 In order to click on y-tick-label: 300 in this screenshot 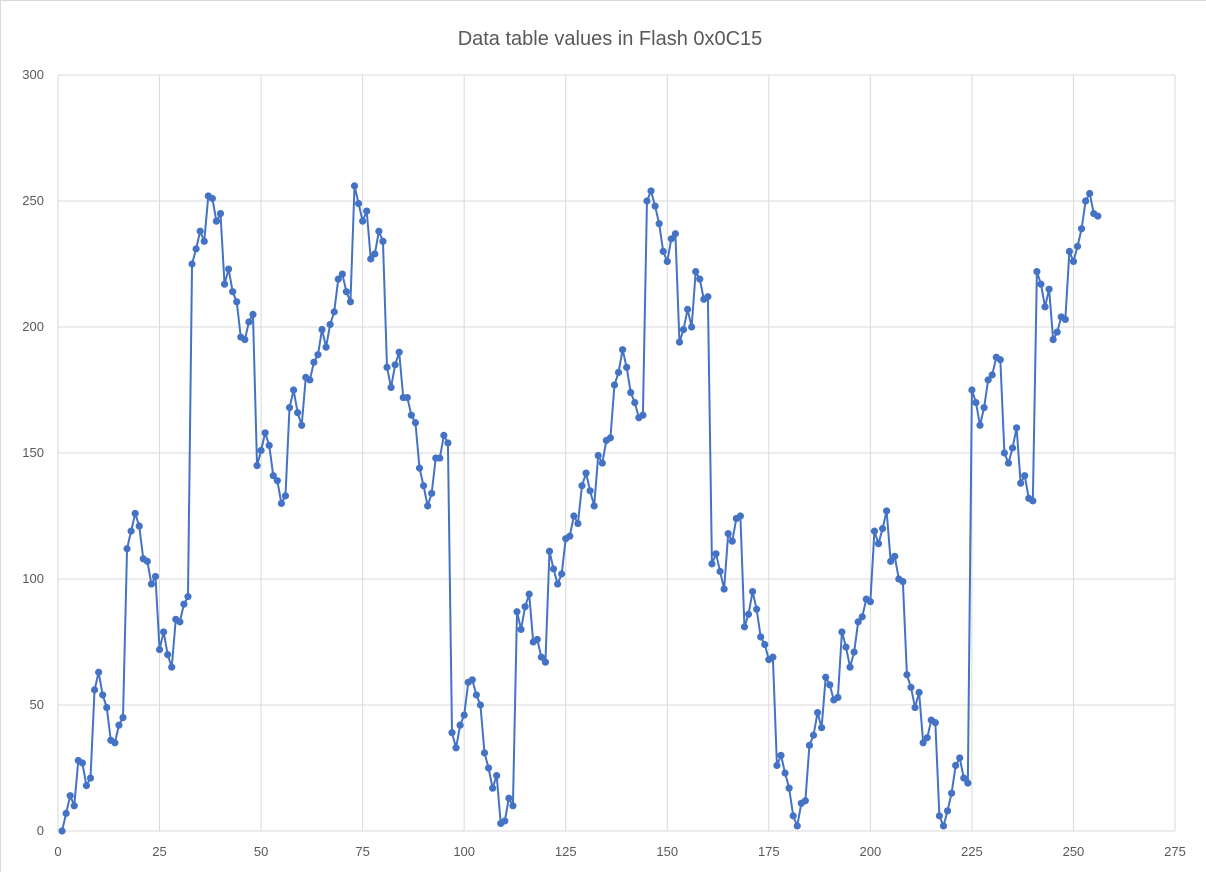, I will do `click(33, 74)`.